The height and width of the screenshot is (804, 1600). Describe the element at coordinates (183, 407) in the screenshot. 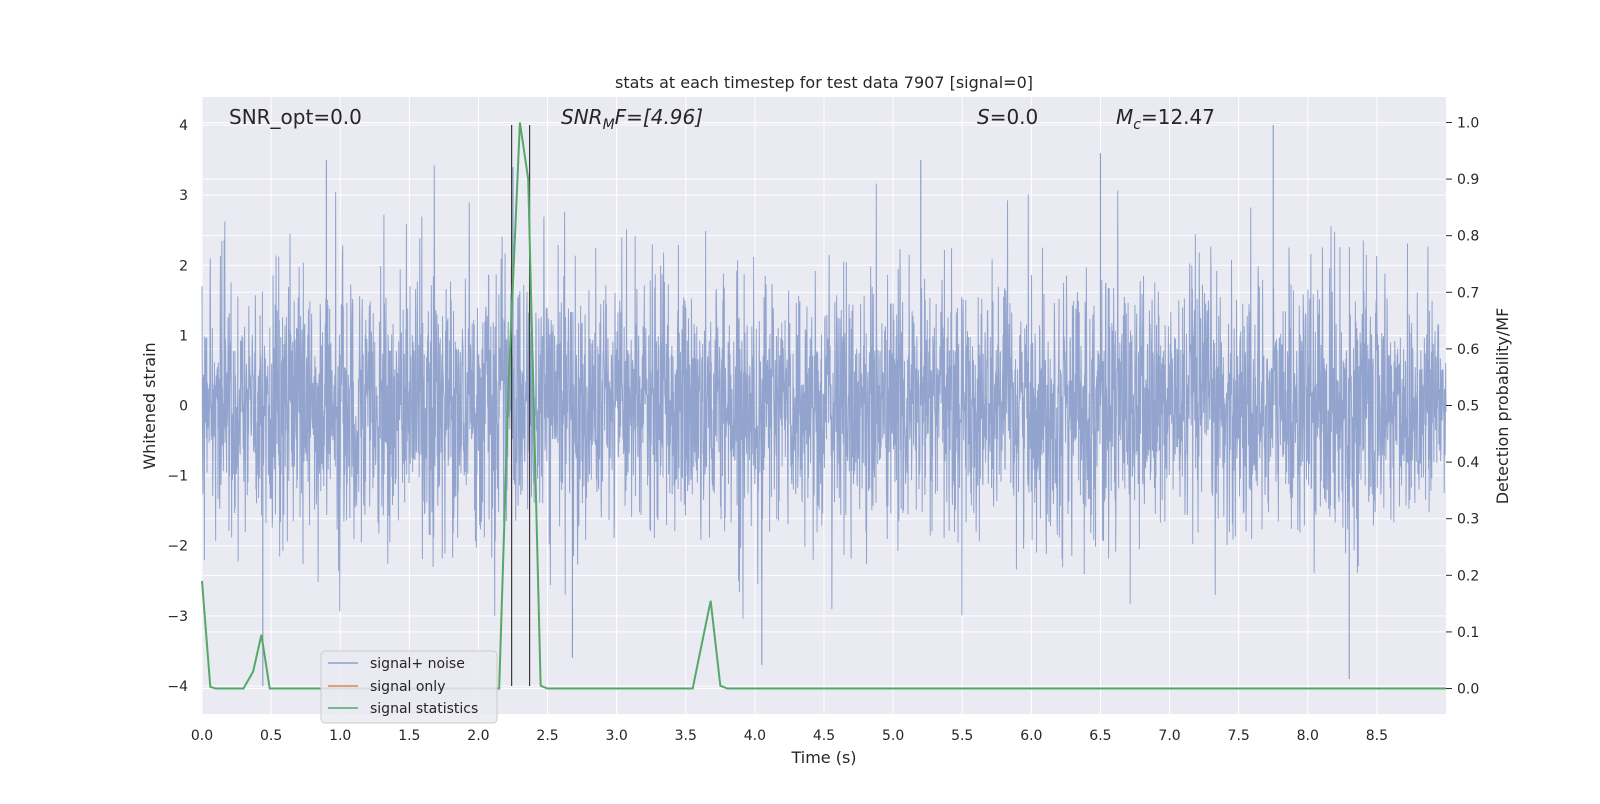

I see `y-left-tick-label: 0` at that location.